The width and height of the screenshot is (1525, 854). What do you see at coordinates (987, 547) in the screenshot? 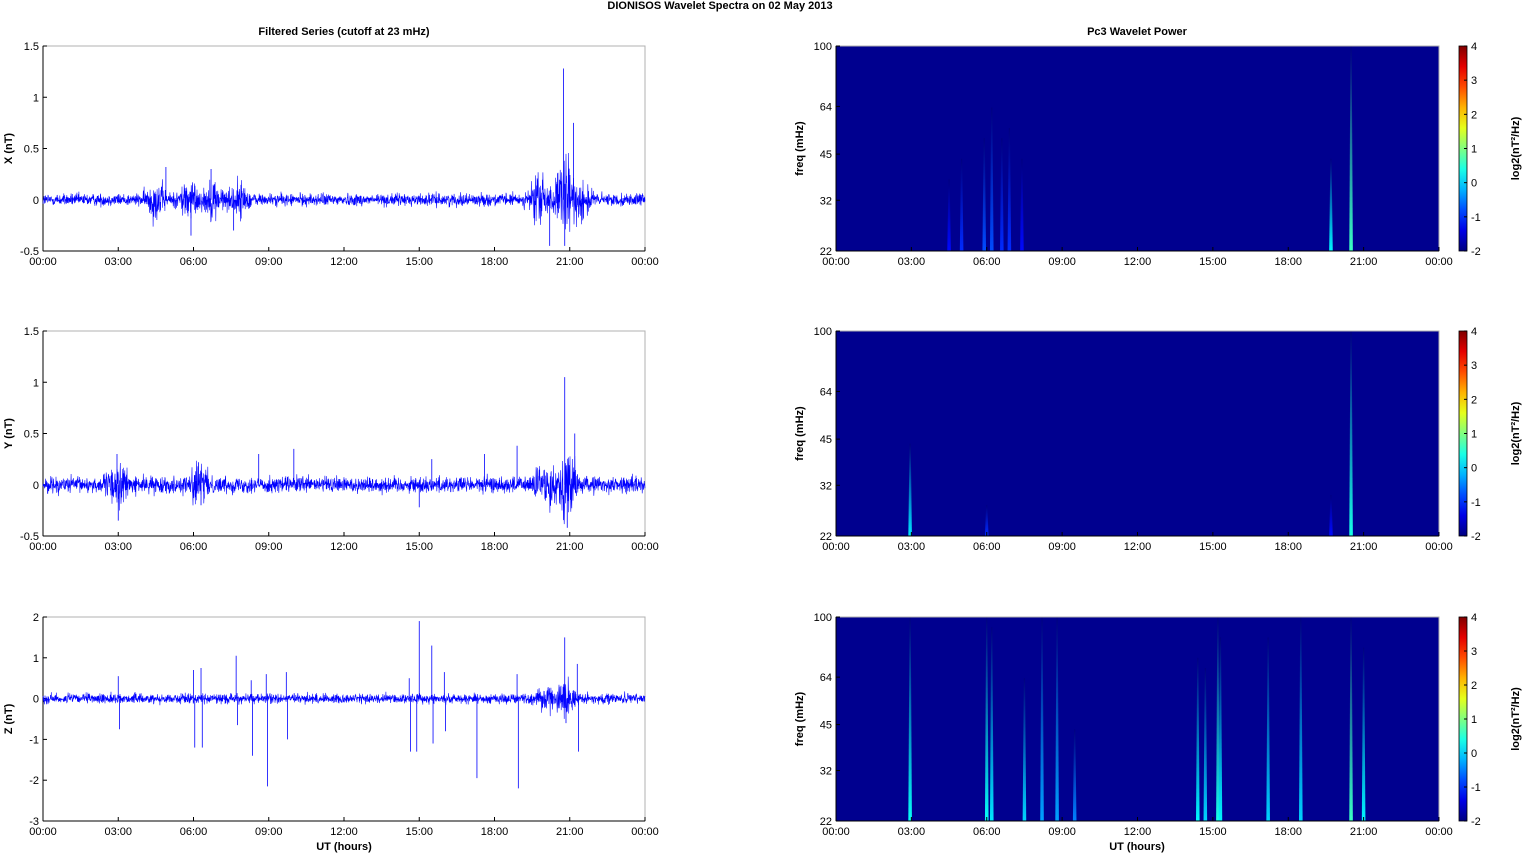
I see `spectrum-xtick-label-1-2: 06:00` at bounding box center [987, 547].